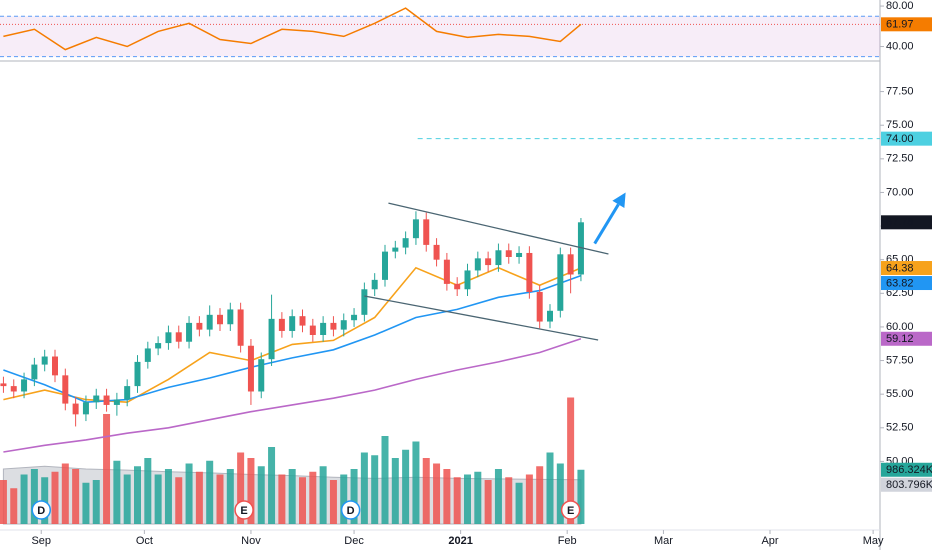  Describe the element at coordinates (900, 192) in the screenshot. I see `y-tick-label: 70.00` at that location.